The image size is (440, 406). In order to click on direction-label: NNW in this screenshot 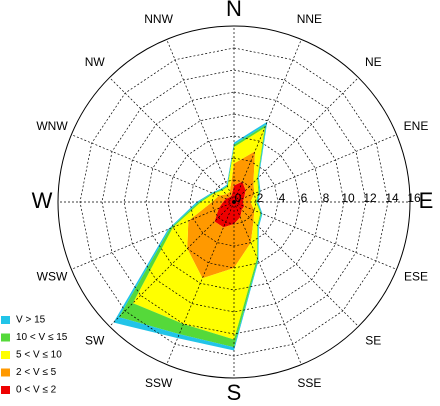, I will do `click(158, 19)`.